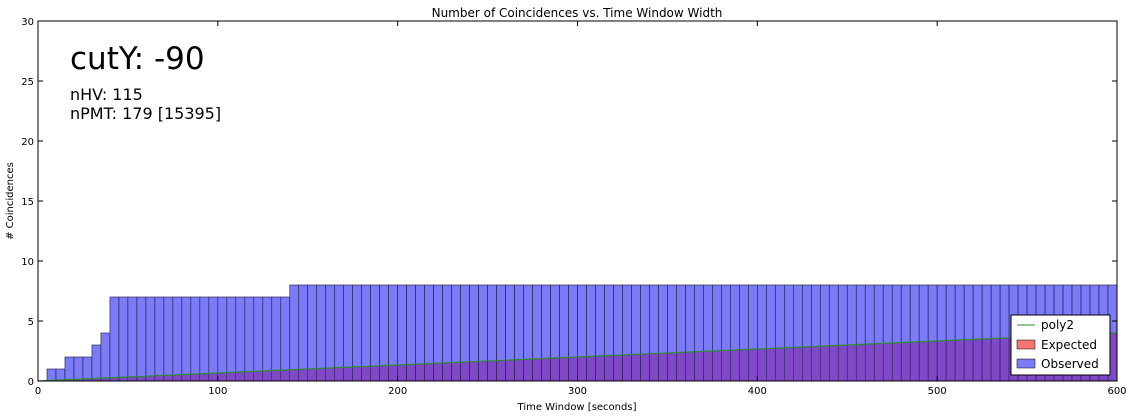  Describe the element at coordinates (27, 262) in the screenshot. I see `y-tick-label: 10` at that location.